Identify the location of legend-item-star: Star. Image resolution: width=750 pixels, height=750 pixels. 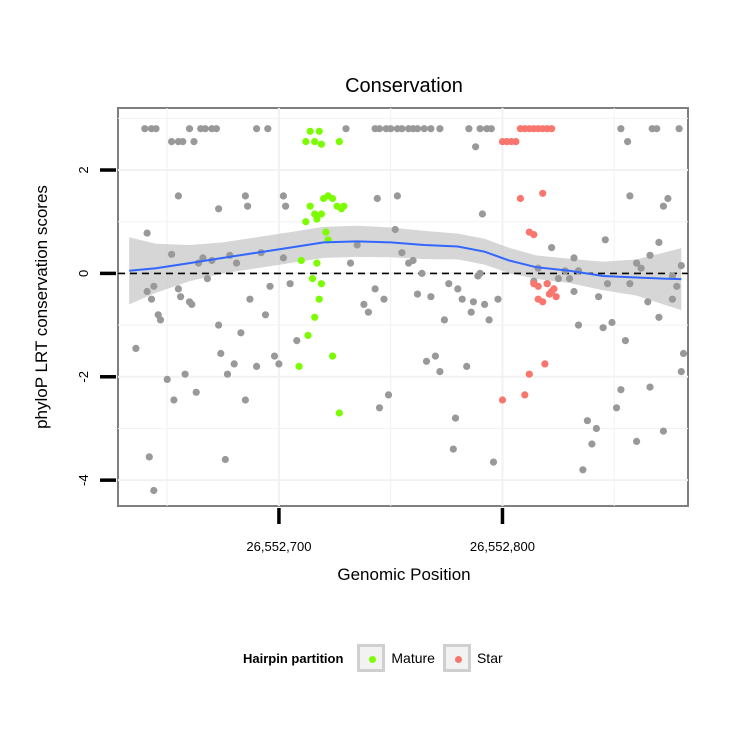
(472, 658).